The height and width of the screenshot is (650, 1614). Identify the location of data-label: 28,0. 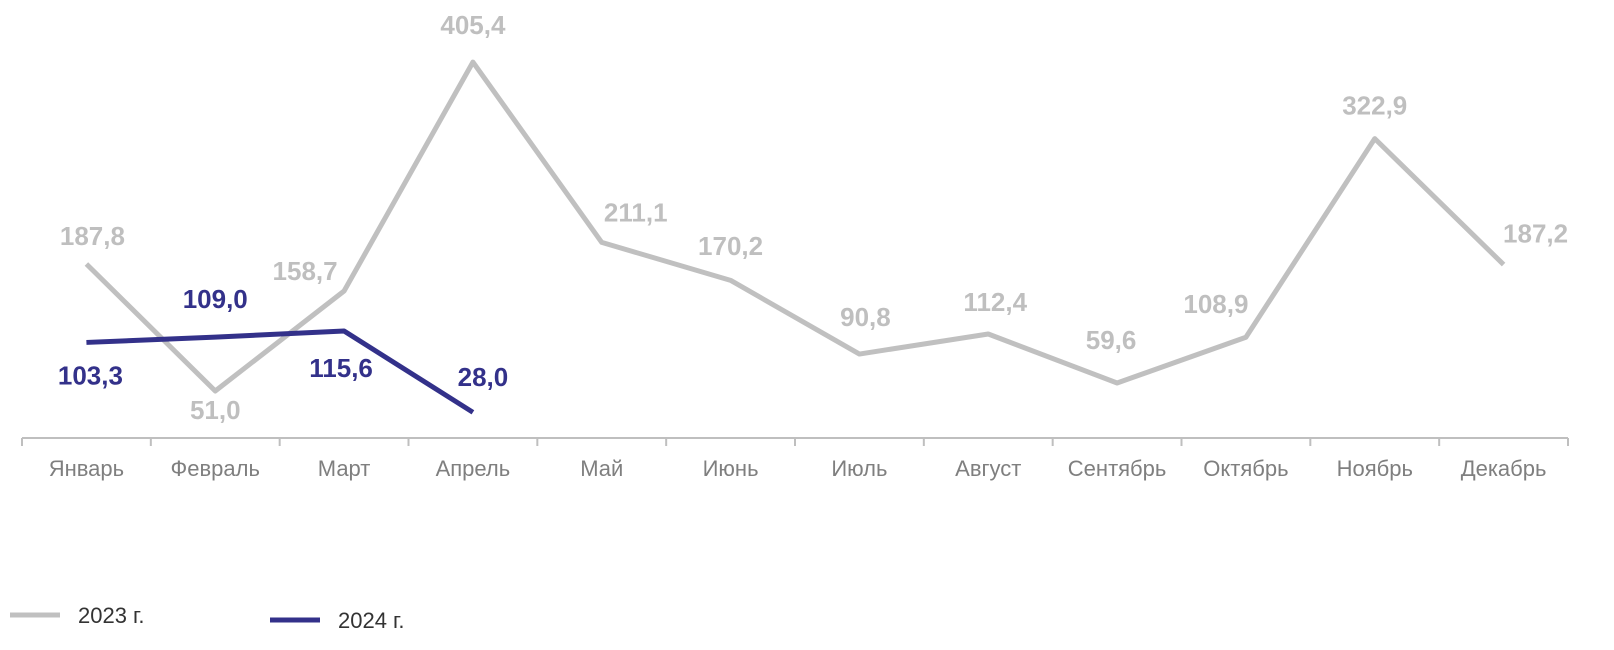
(483, 377).